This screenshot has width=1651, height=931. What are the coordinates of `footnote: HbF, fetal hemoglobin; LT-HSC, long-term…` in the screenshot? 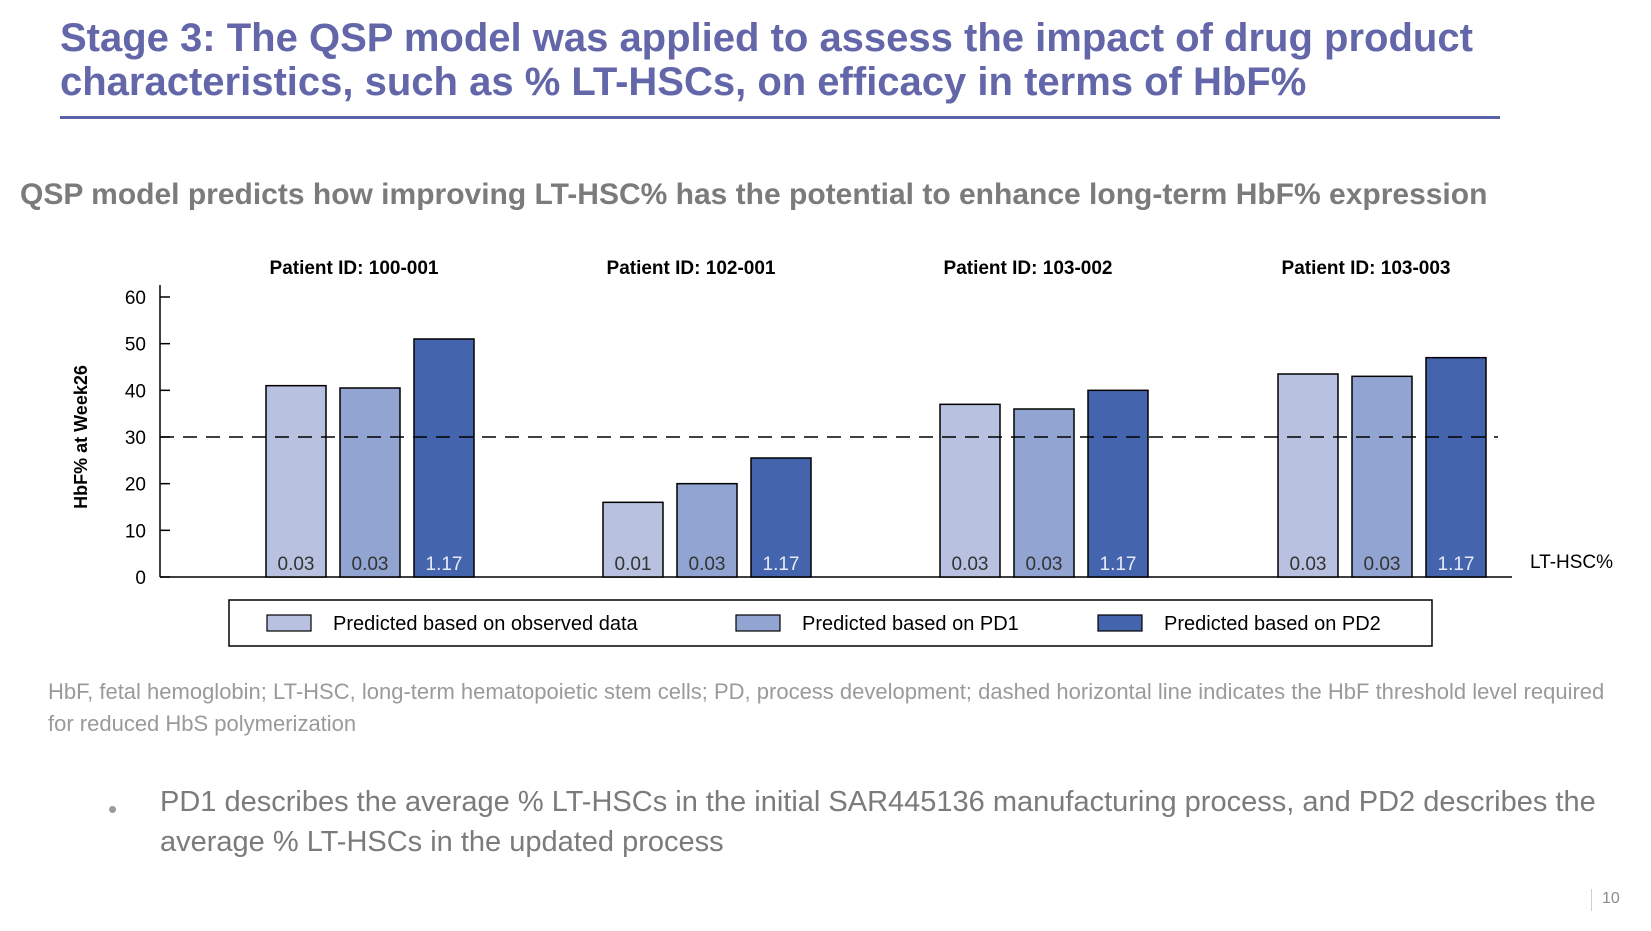 It's located at (826, 707).